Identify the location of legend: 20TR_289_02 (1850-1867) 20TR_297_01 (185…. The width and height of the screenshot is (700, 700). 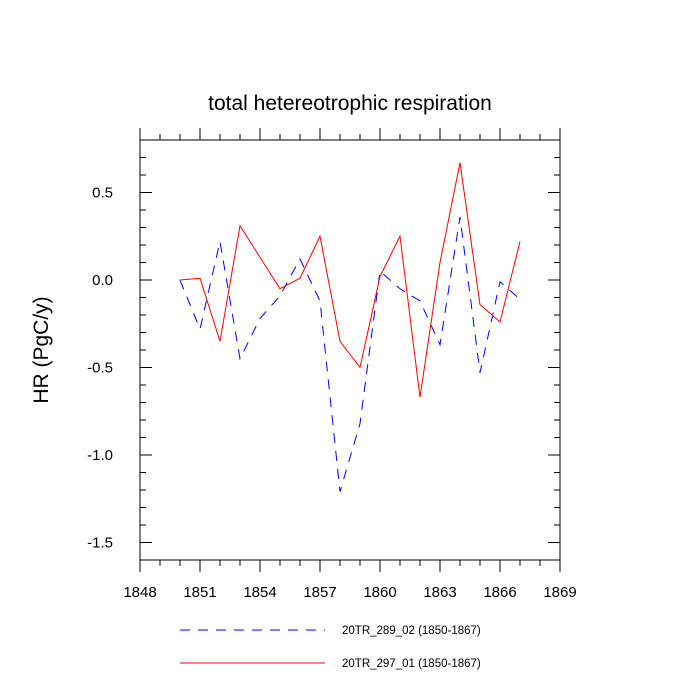
(330, 647).